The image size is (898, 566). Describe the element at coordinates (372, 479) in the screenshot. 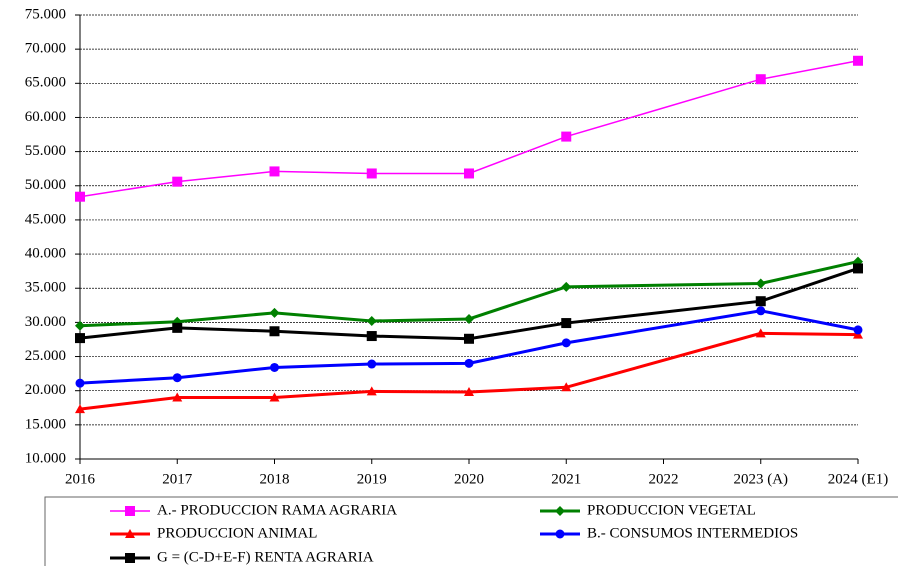

I see `x-tick-label: 2019` at that location.